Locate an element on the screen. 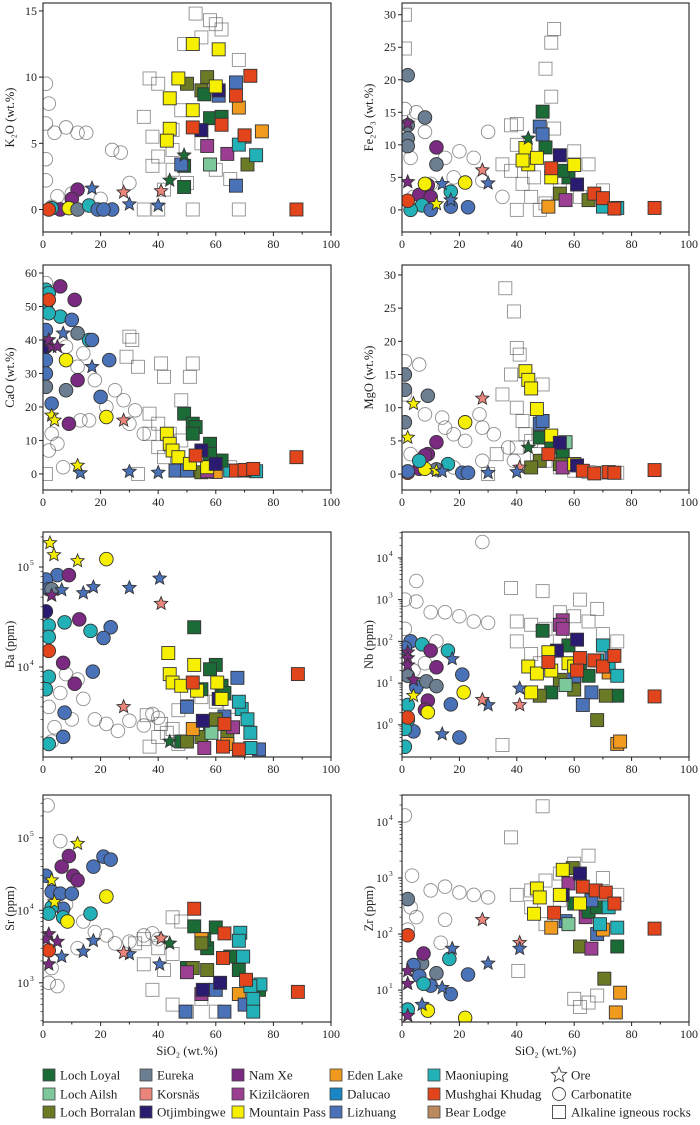 The height and width of the screenshot is (1125, 700). otjimbingwe-square-point is located at coordinates (220, 982).